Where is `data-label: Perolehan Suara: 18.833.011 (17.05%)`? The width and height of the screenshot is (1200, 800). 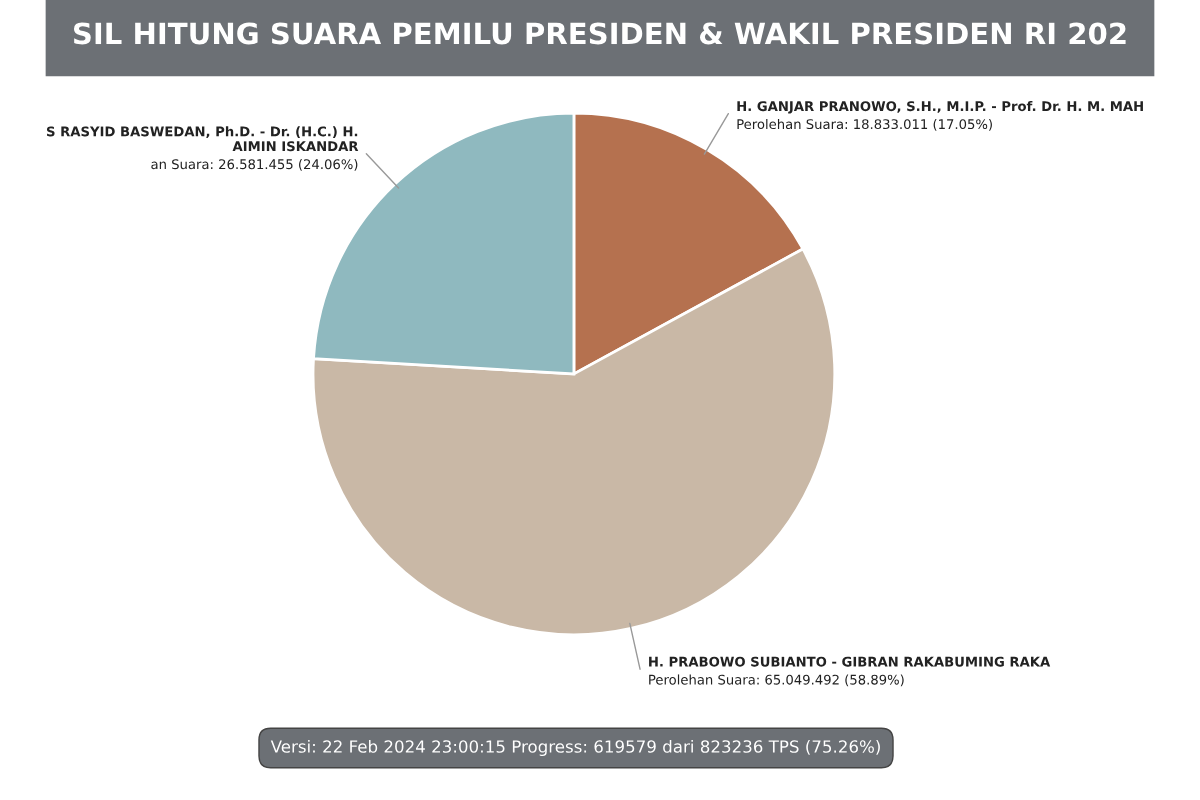 data-label: Perolehan Suara: 18.833.011 (17.05%) is located at coordinates (864, 124).